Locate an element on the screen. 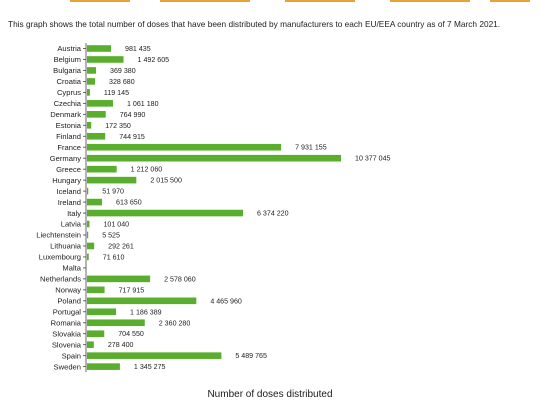 This screenshot has height=408, width=540. value-label: 328 680 is located at coordinates (122, 82).